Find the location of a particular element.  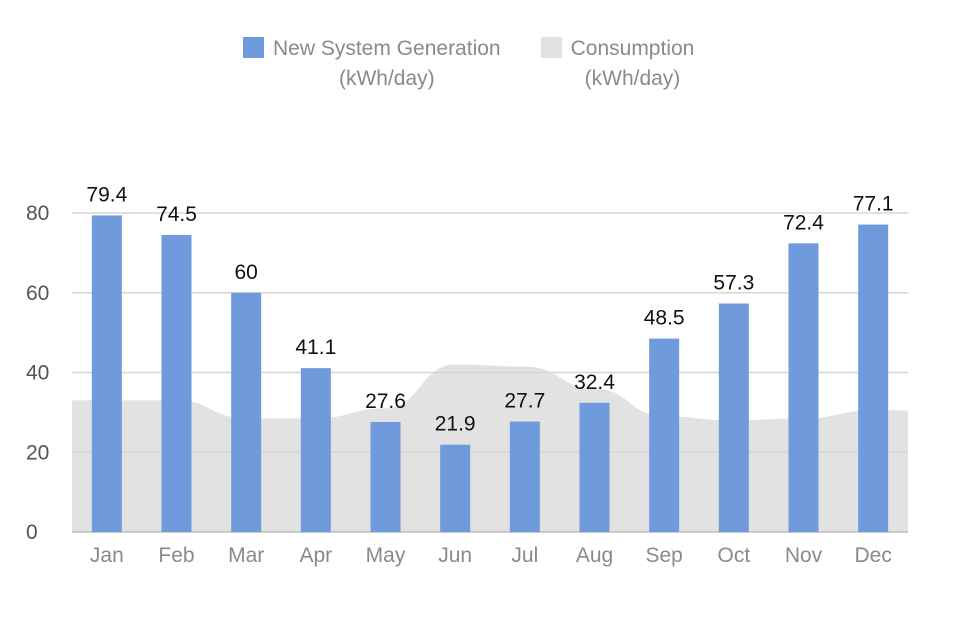

x-tick-label: May is located at coordinates (386, 555).